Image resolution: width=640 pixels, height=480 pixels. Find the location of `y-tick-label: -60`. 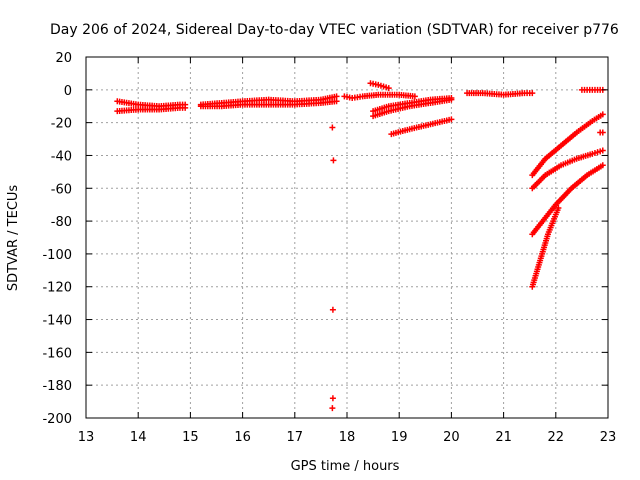

y-tick-label: -60 is located at coordinates (61, 189).